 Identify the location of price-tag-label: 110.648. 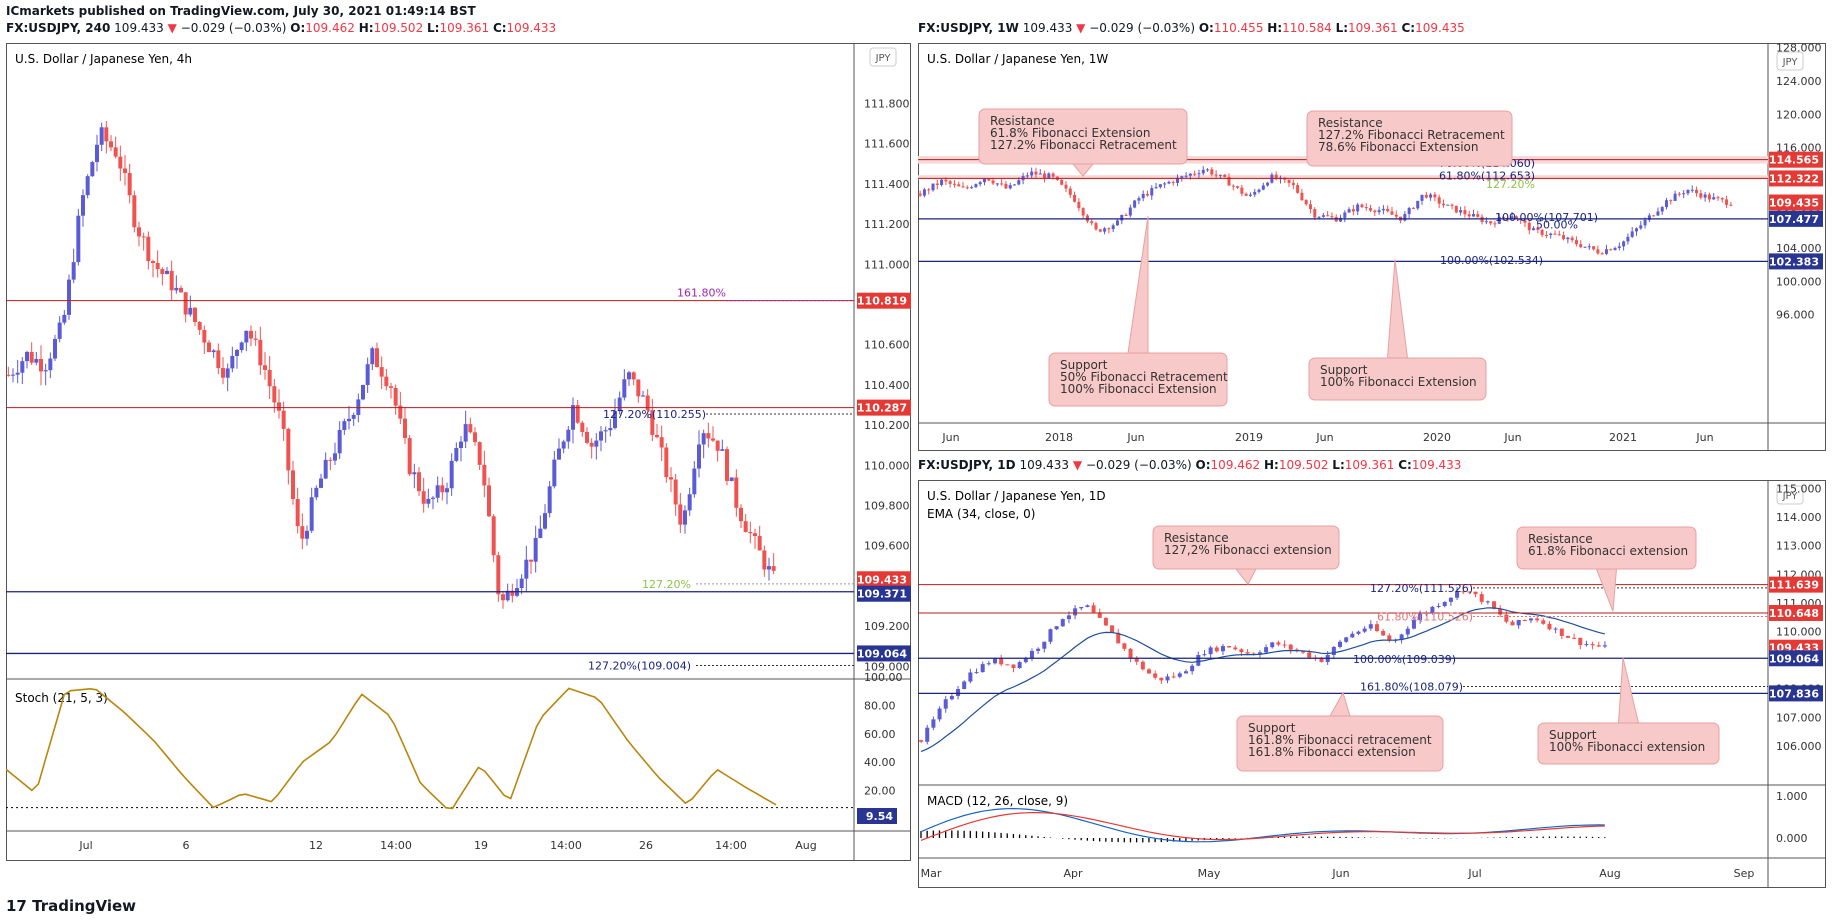
(1794, 613).